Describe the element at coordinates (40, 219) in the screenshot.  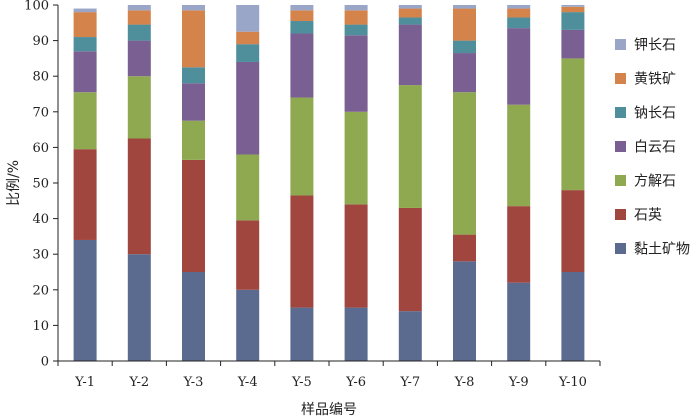
I see `y-tick-label: 40` at that location.